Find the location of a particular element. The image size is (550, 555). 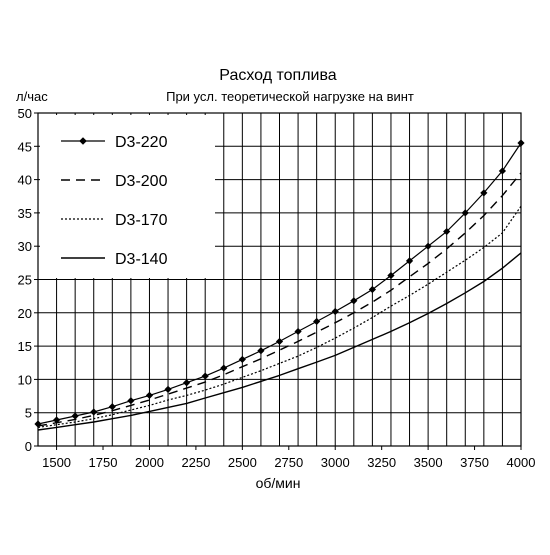

x-tick-label: 1500 is located at coordinates (56, 462).